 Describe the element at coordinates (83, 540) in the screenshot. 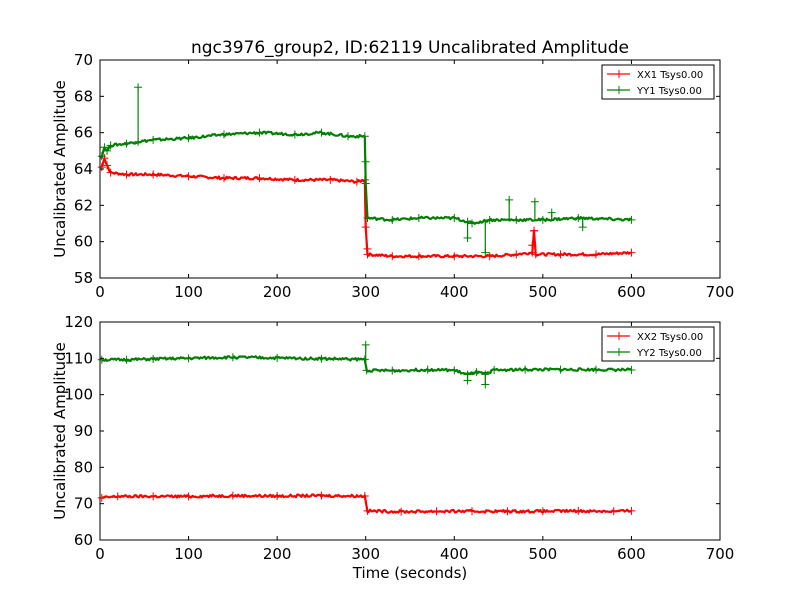

I see `y-tick-label: 60` at that location.